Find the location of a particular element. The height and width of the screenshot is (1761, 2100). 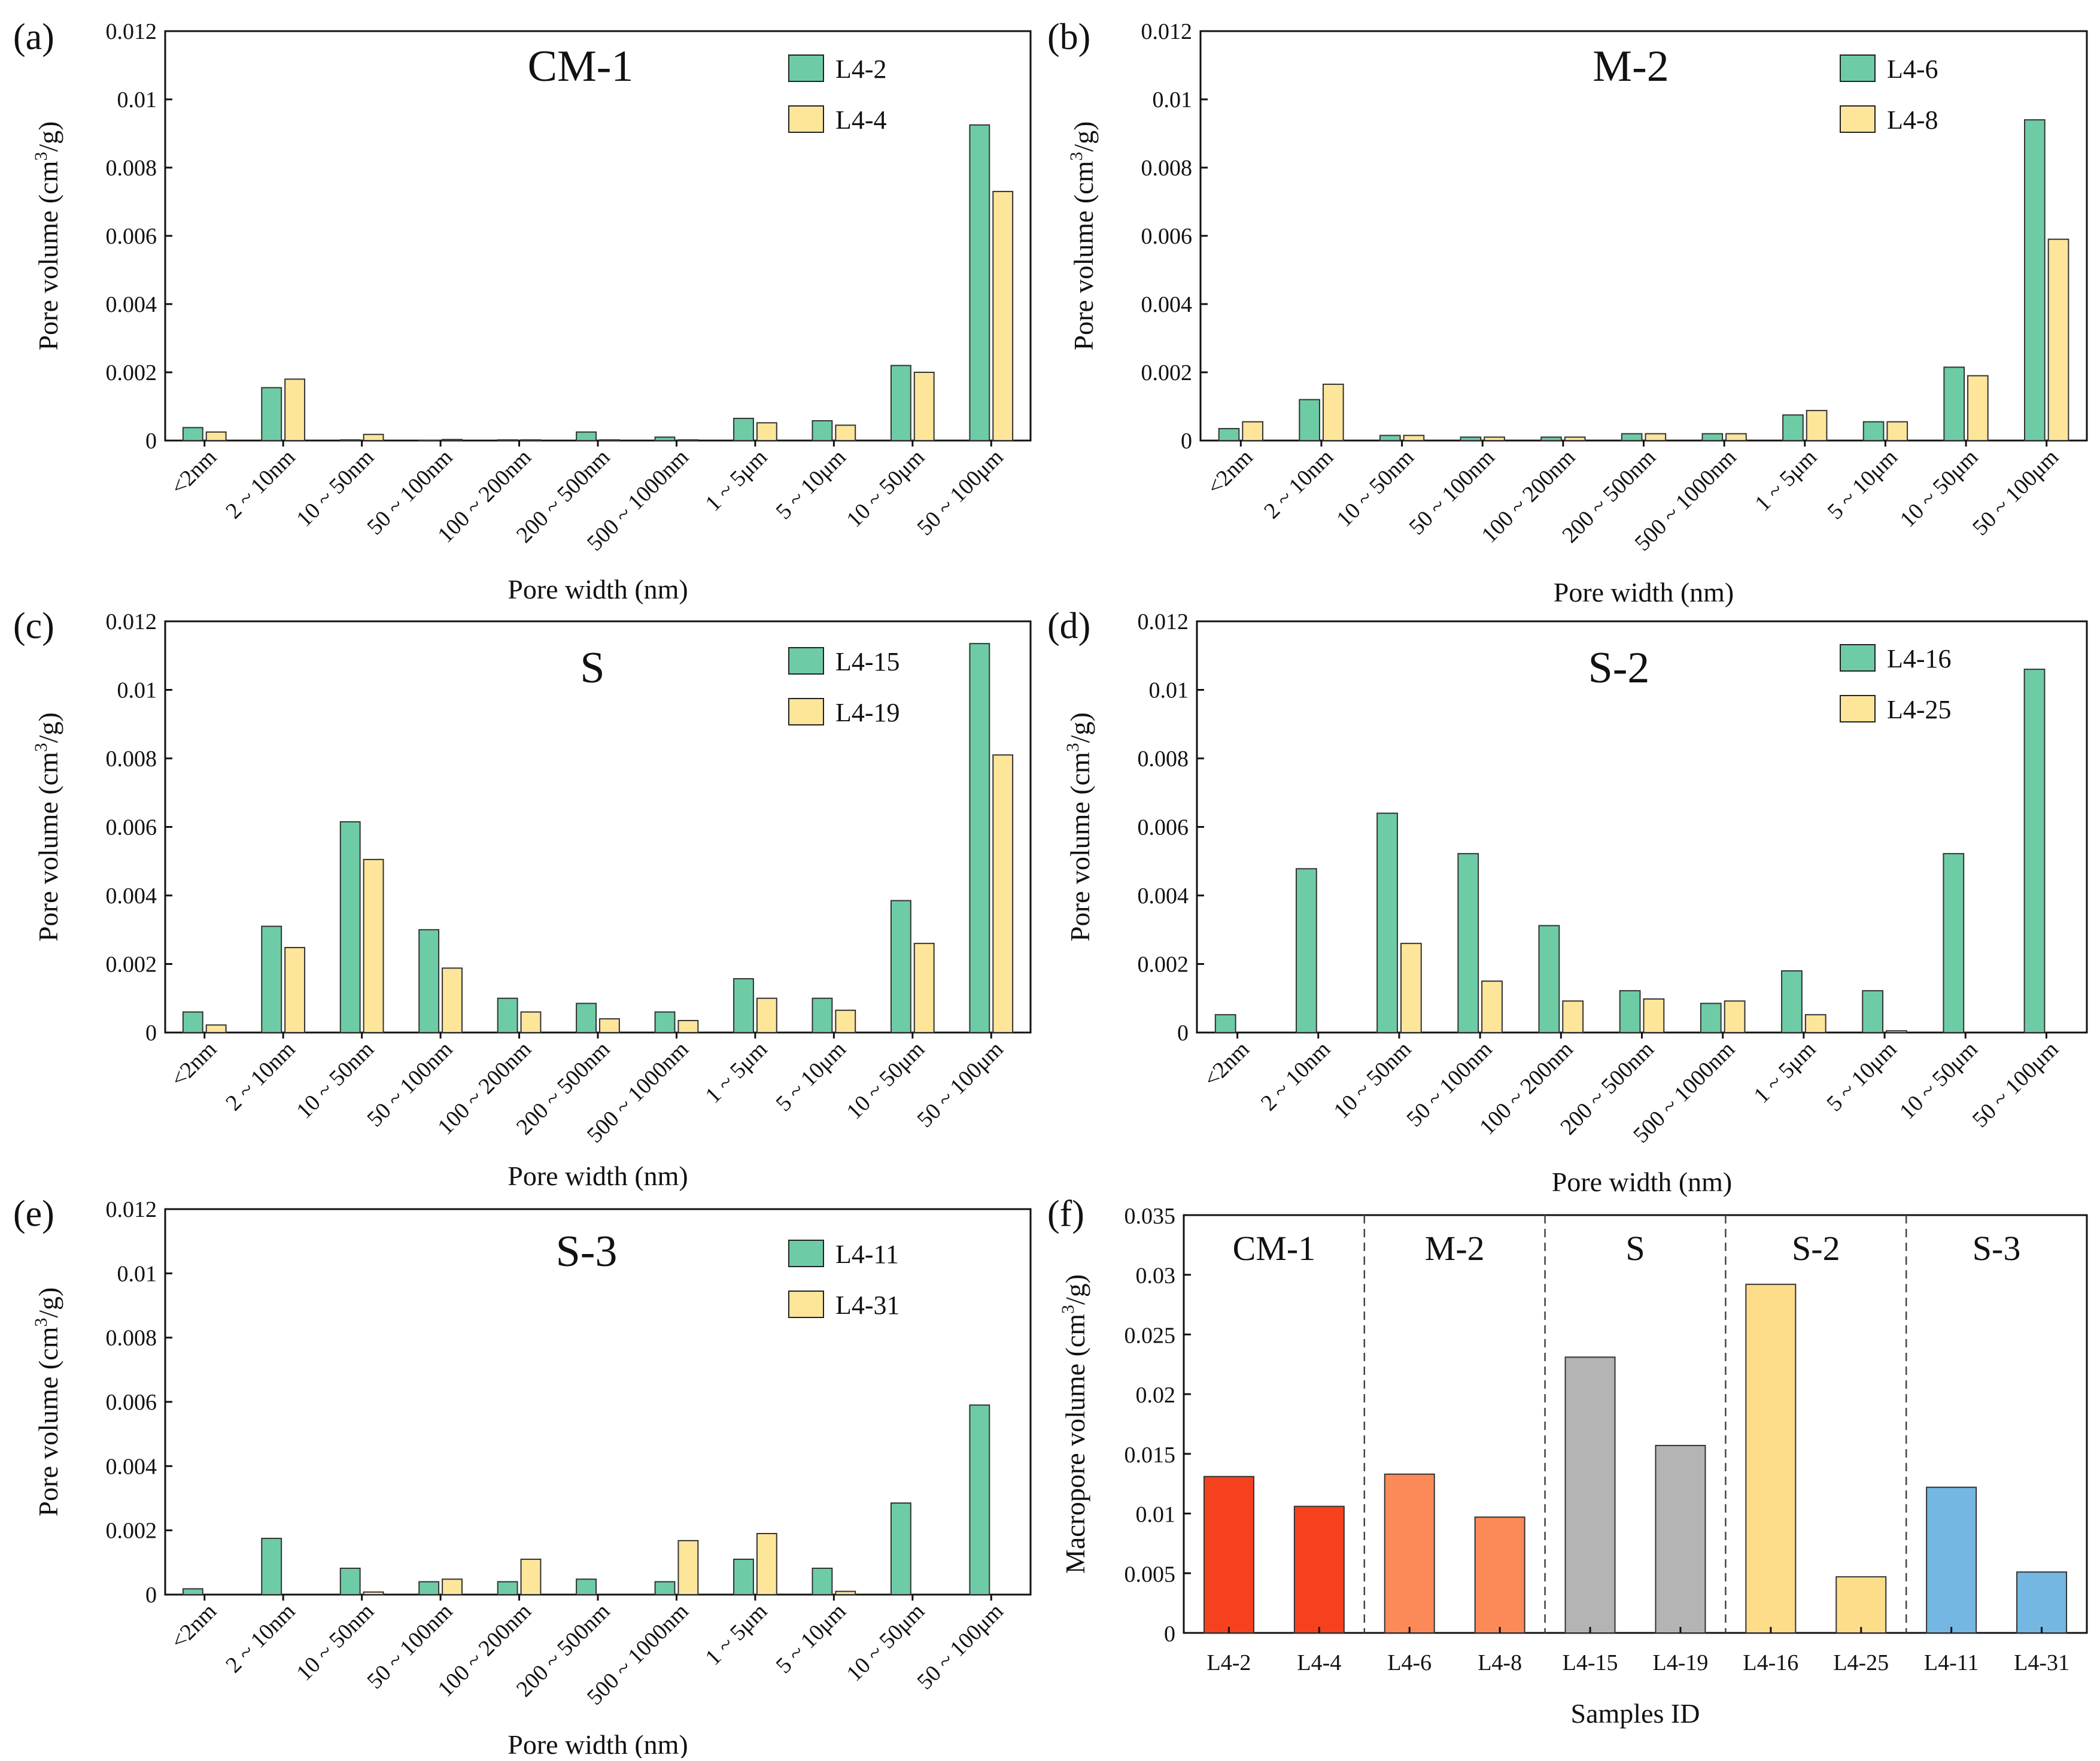

x-tick-label: L4-19 is located at coordinates (1681, 1663).